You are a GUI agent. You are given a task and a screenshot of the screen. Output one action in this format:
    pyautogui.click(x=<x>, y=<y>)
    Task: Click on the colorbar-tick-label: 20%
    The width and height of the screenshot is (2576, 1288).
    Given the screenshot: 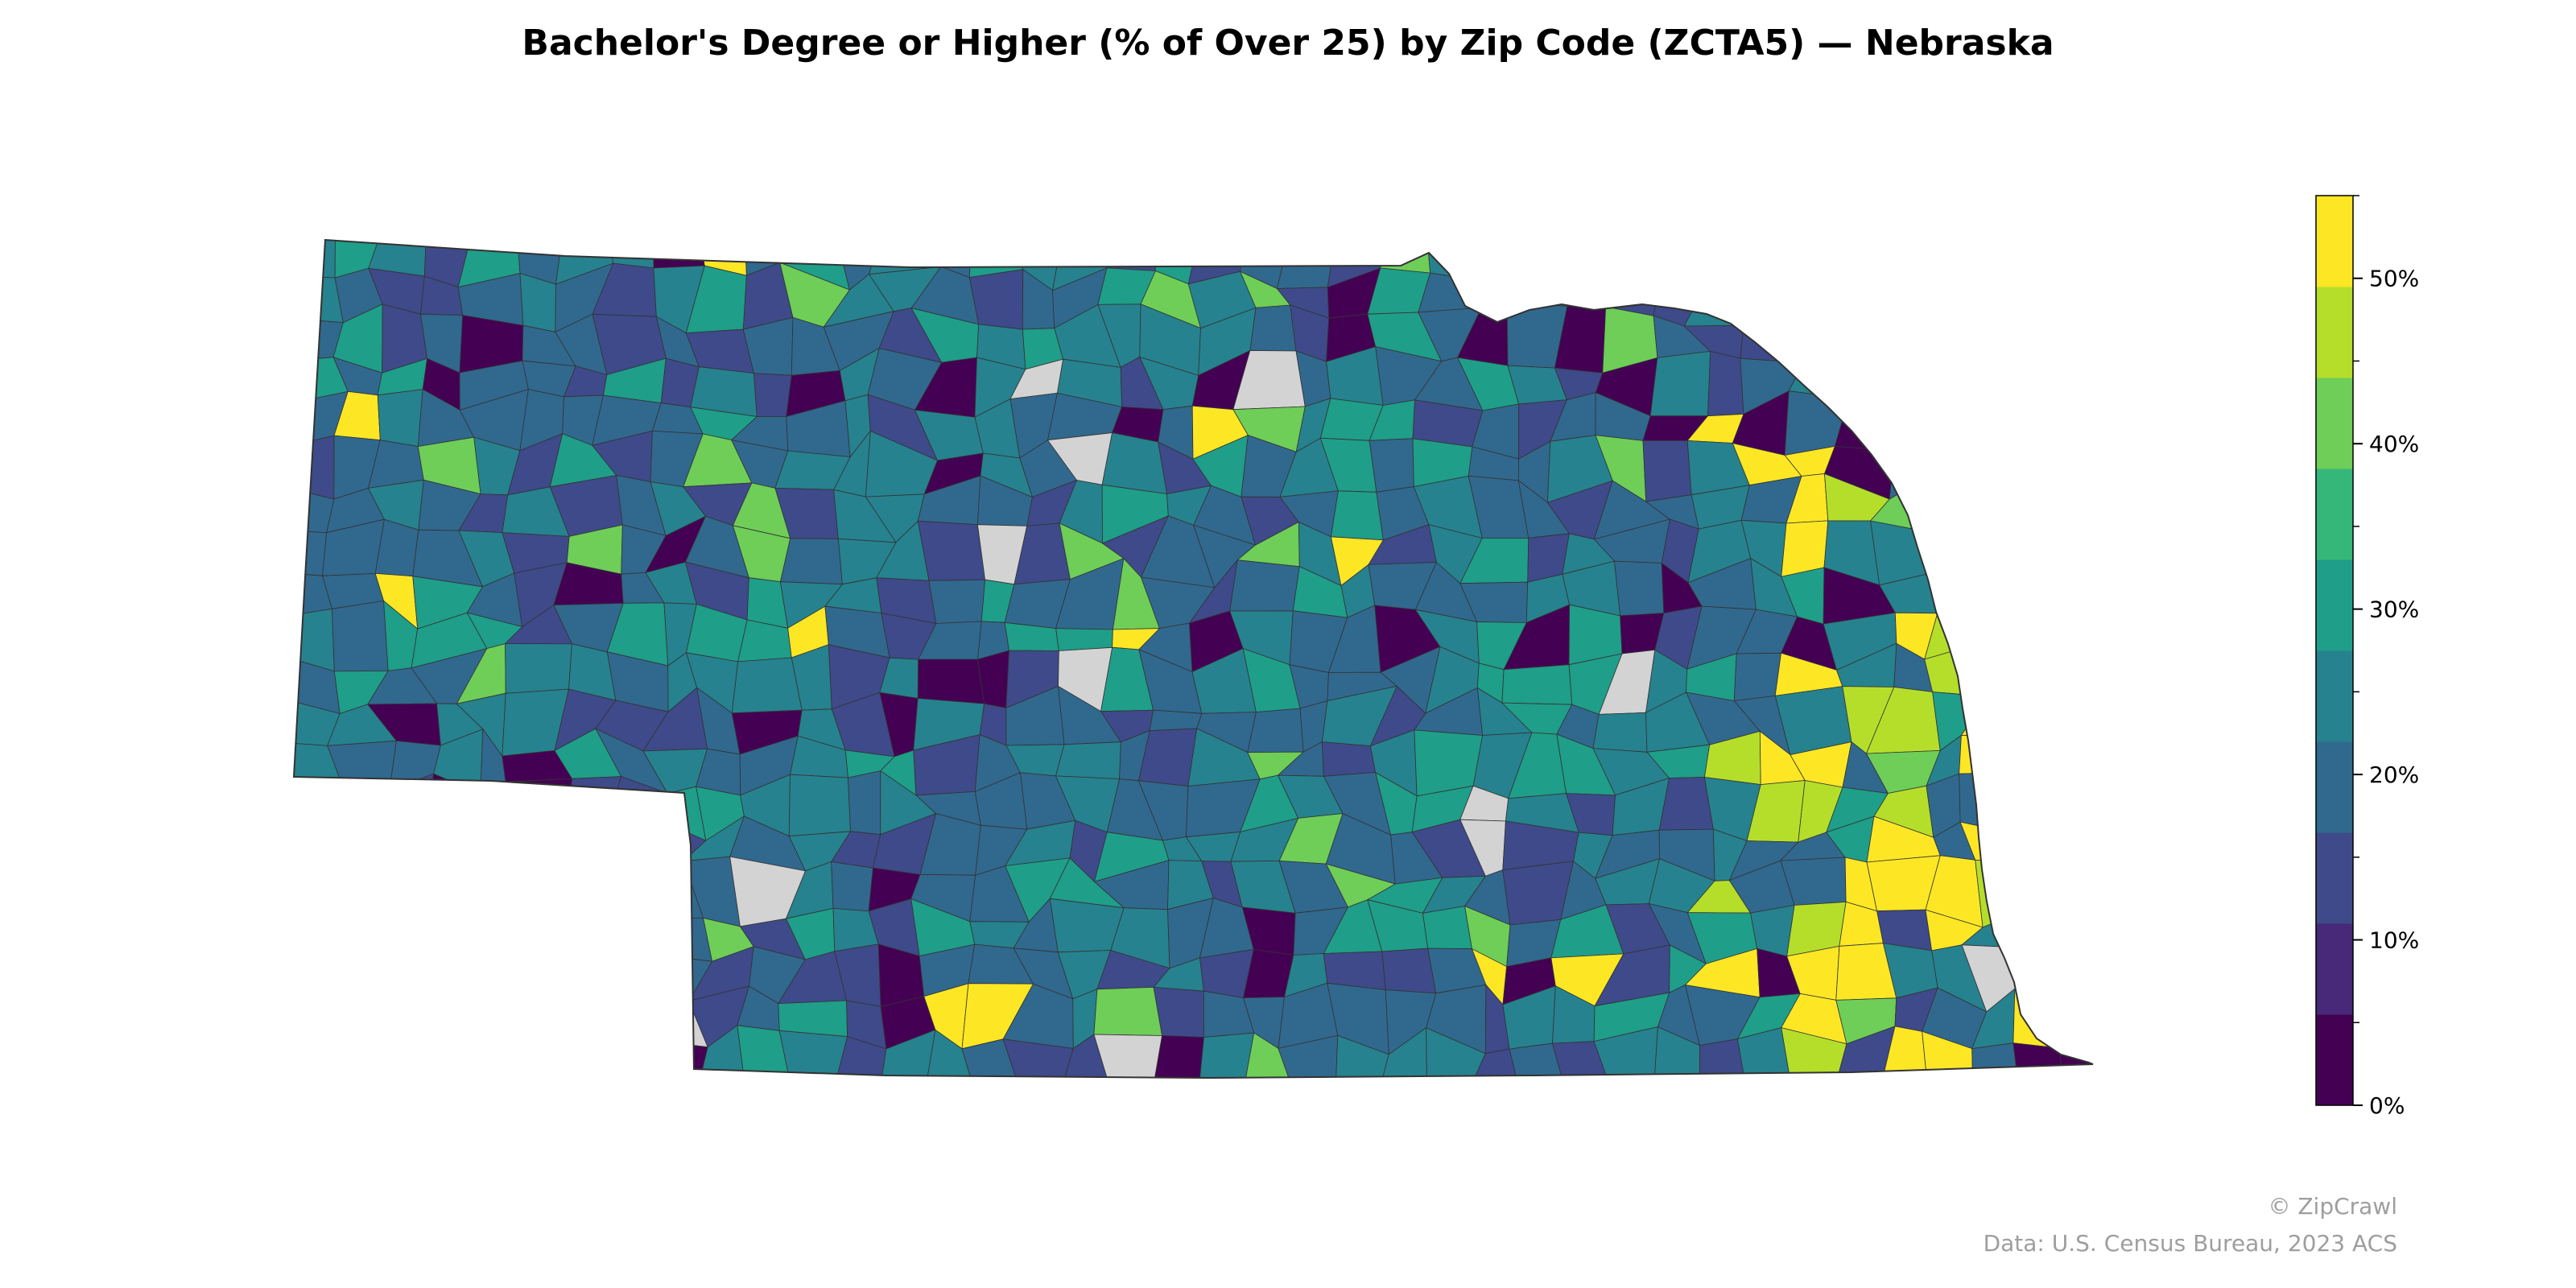 What is the action you would take?
    pyautogui.click(x=2394, y=775)
    